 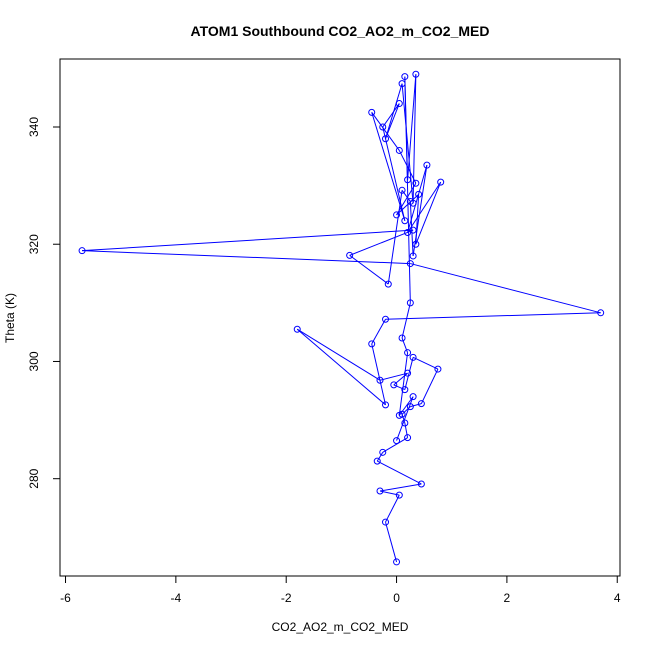 What do you see at coordinates (340, 31) in the screenshot?
I see `chart-title: ATOM1 Southbound CO2_AO2_m_CO2_MED` at bounding box center [340, 31].